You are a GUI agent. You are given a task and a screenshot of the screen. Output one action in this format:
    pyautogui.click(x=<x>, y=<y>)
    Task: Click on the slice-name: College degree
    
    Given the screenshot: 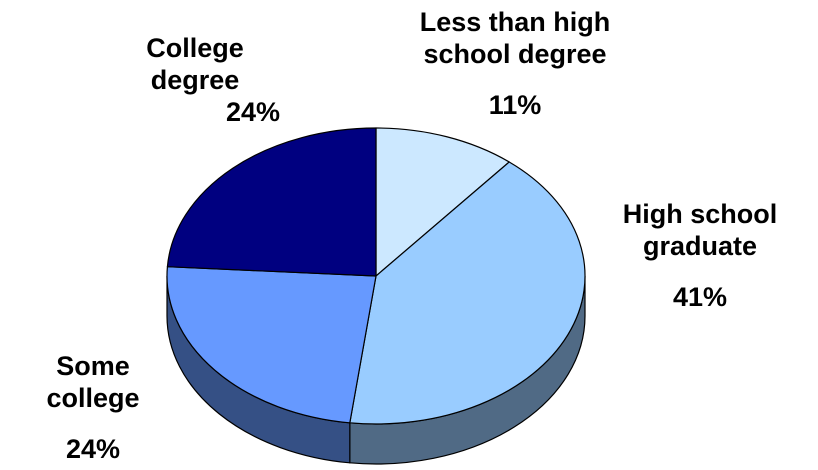 What is the action you would take?
    pyautogui.click(x=195, y=64)
    